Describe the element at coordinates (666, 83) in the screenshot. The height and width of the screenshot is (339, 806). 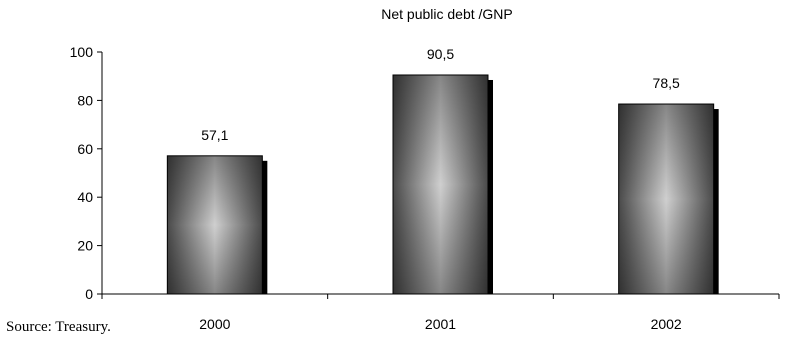
I see `bar-value-label: 78,5` at that location.